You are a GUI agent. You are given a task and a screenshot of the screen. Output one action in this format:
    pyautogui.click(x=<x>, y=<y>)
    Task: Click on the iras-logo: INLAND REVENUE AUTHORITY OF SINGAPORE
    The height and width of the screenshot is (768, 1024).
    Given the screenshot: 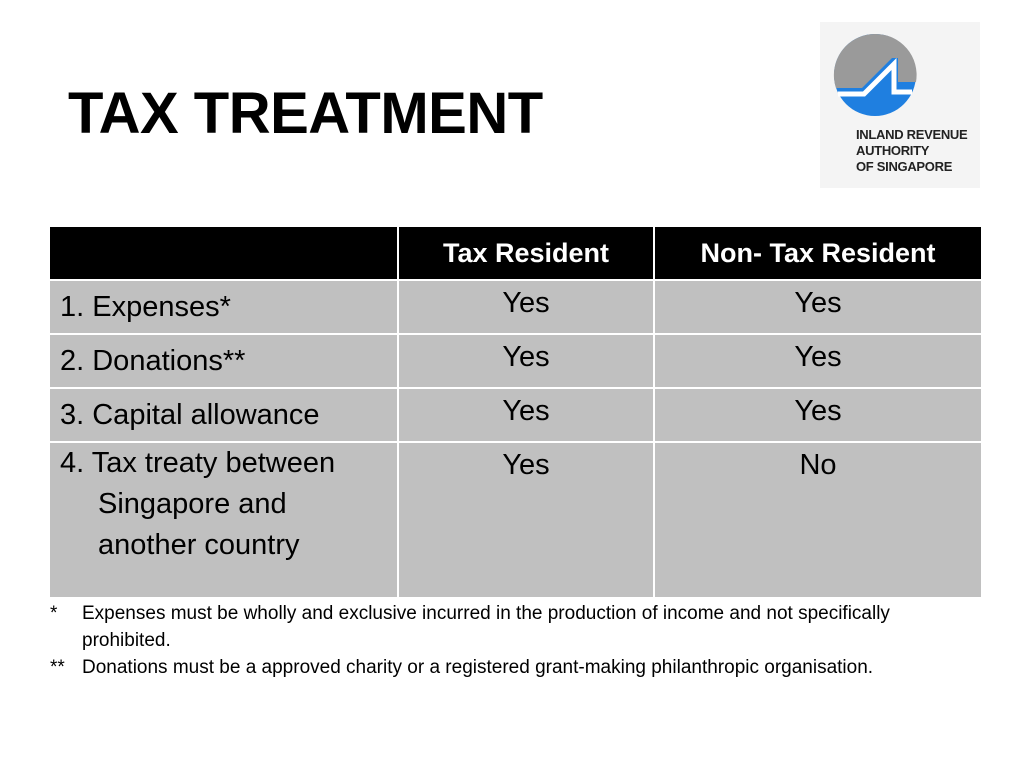 What is the action you would take?
    pyautogui.click(x=900, y=105)
    